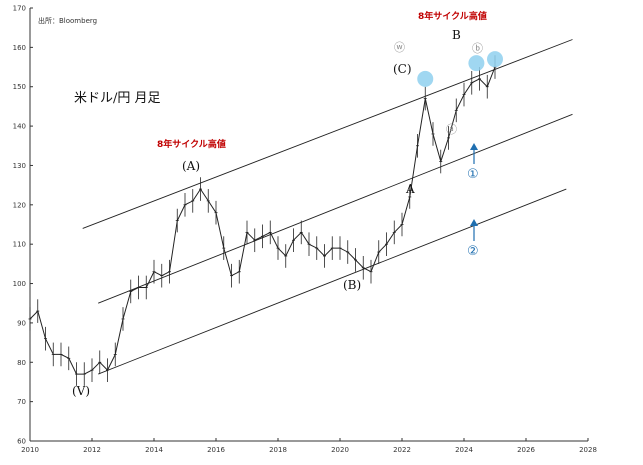  What do you see at coordinates (21, 442) in the screenshot?
I see `y-tick-label: 60` at bounding box center [21, 442].